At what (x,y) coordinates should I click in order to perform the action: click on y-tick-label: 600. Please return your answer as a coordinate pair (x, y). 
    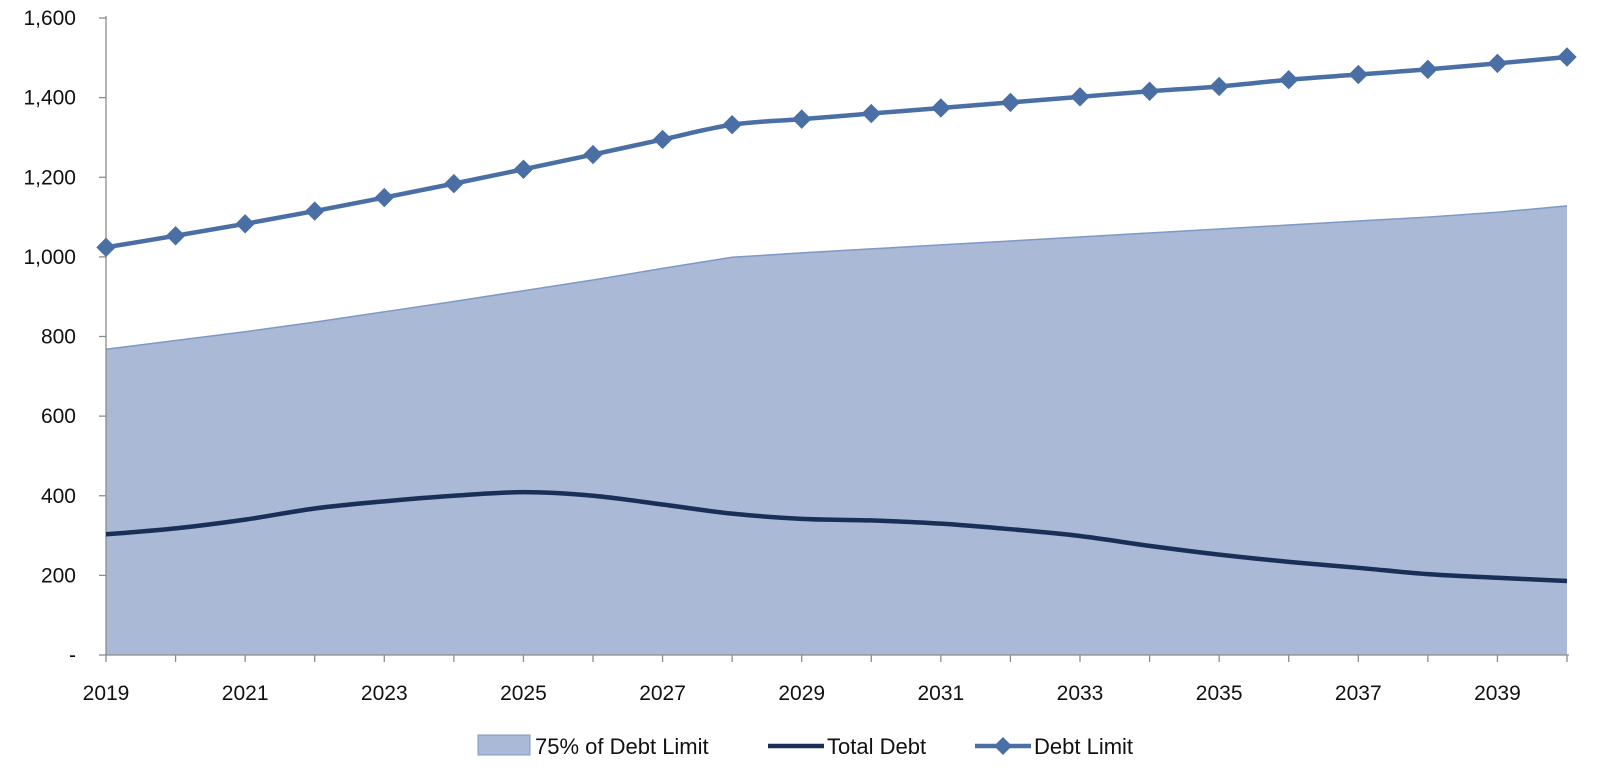
    Looking at the image, I should click on (58, 416).